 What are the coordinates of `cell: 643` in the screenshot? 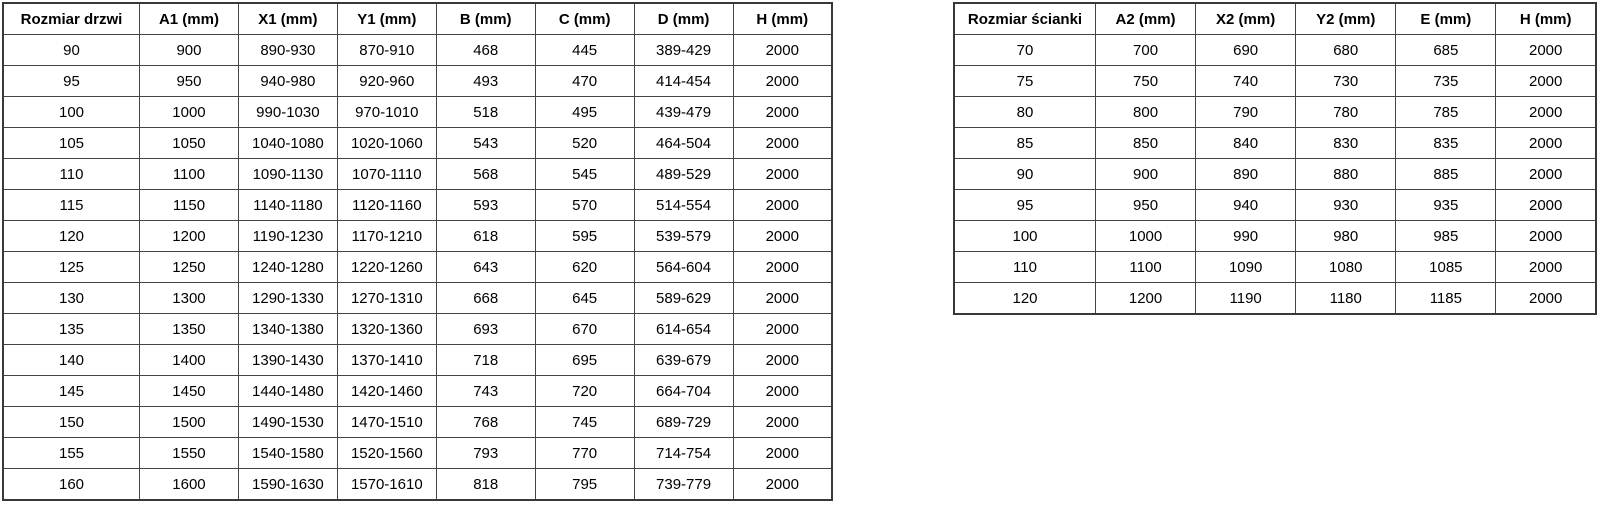 It's located at (485, 267).